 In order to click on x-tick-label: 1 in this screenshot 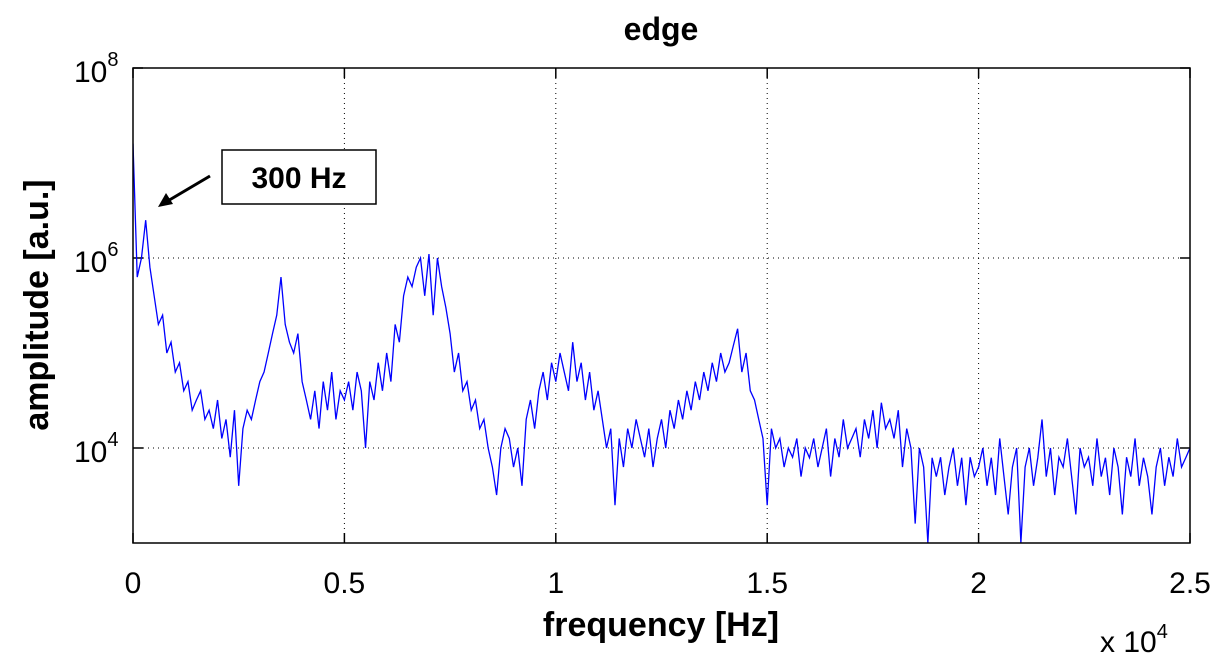, I will do `click(555, 583)`.